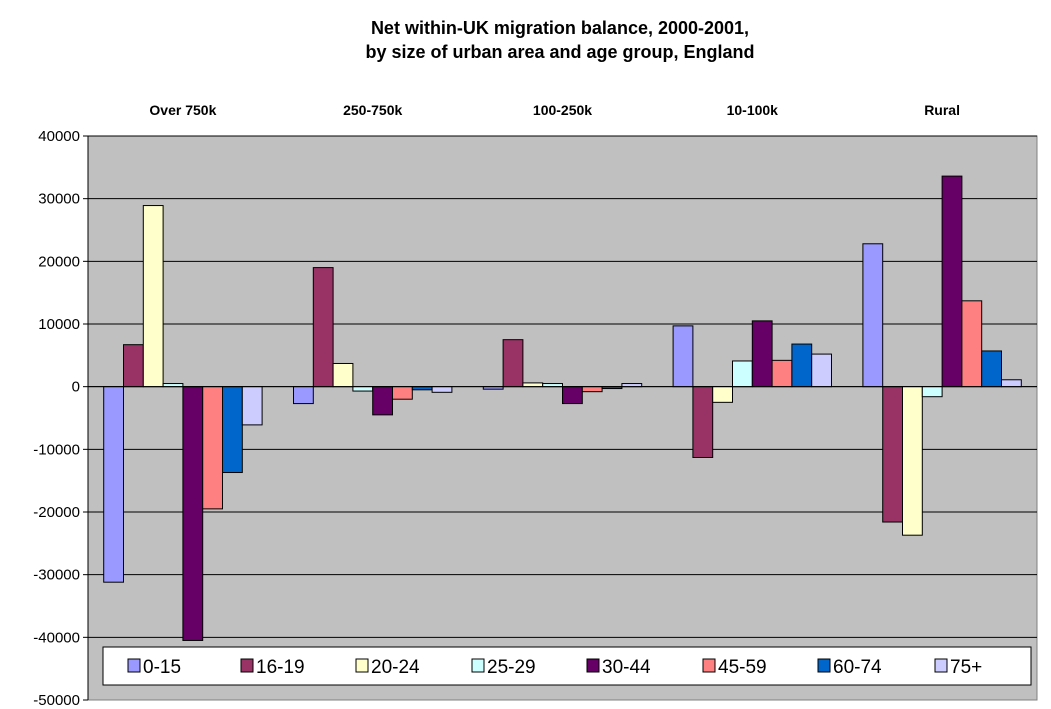  What do you see at coordinates (59, 261) in the screenshot?
I see `y-tick-label: 20000` at bounding box center [59, 261].